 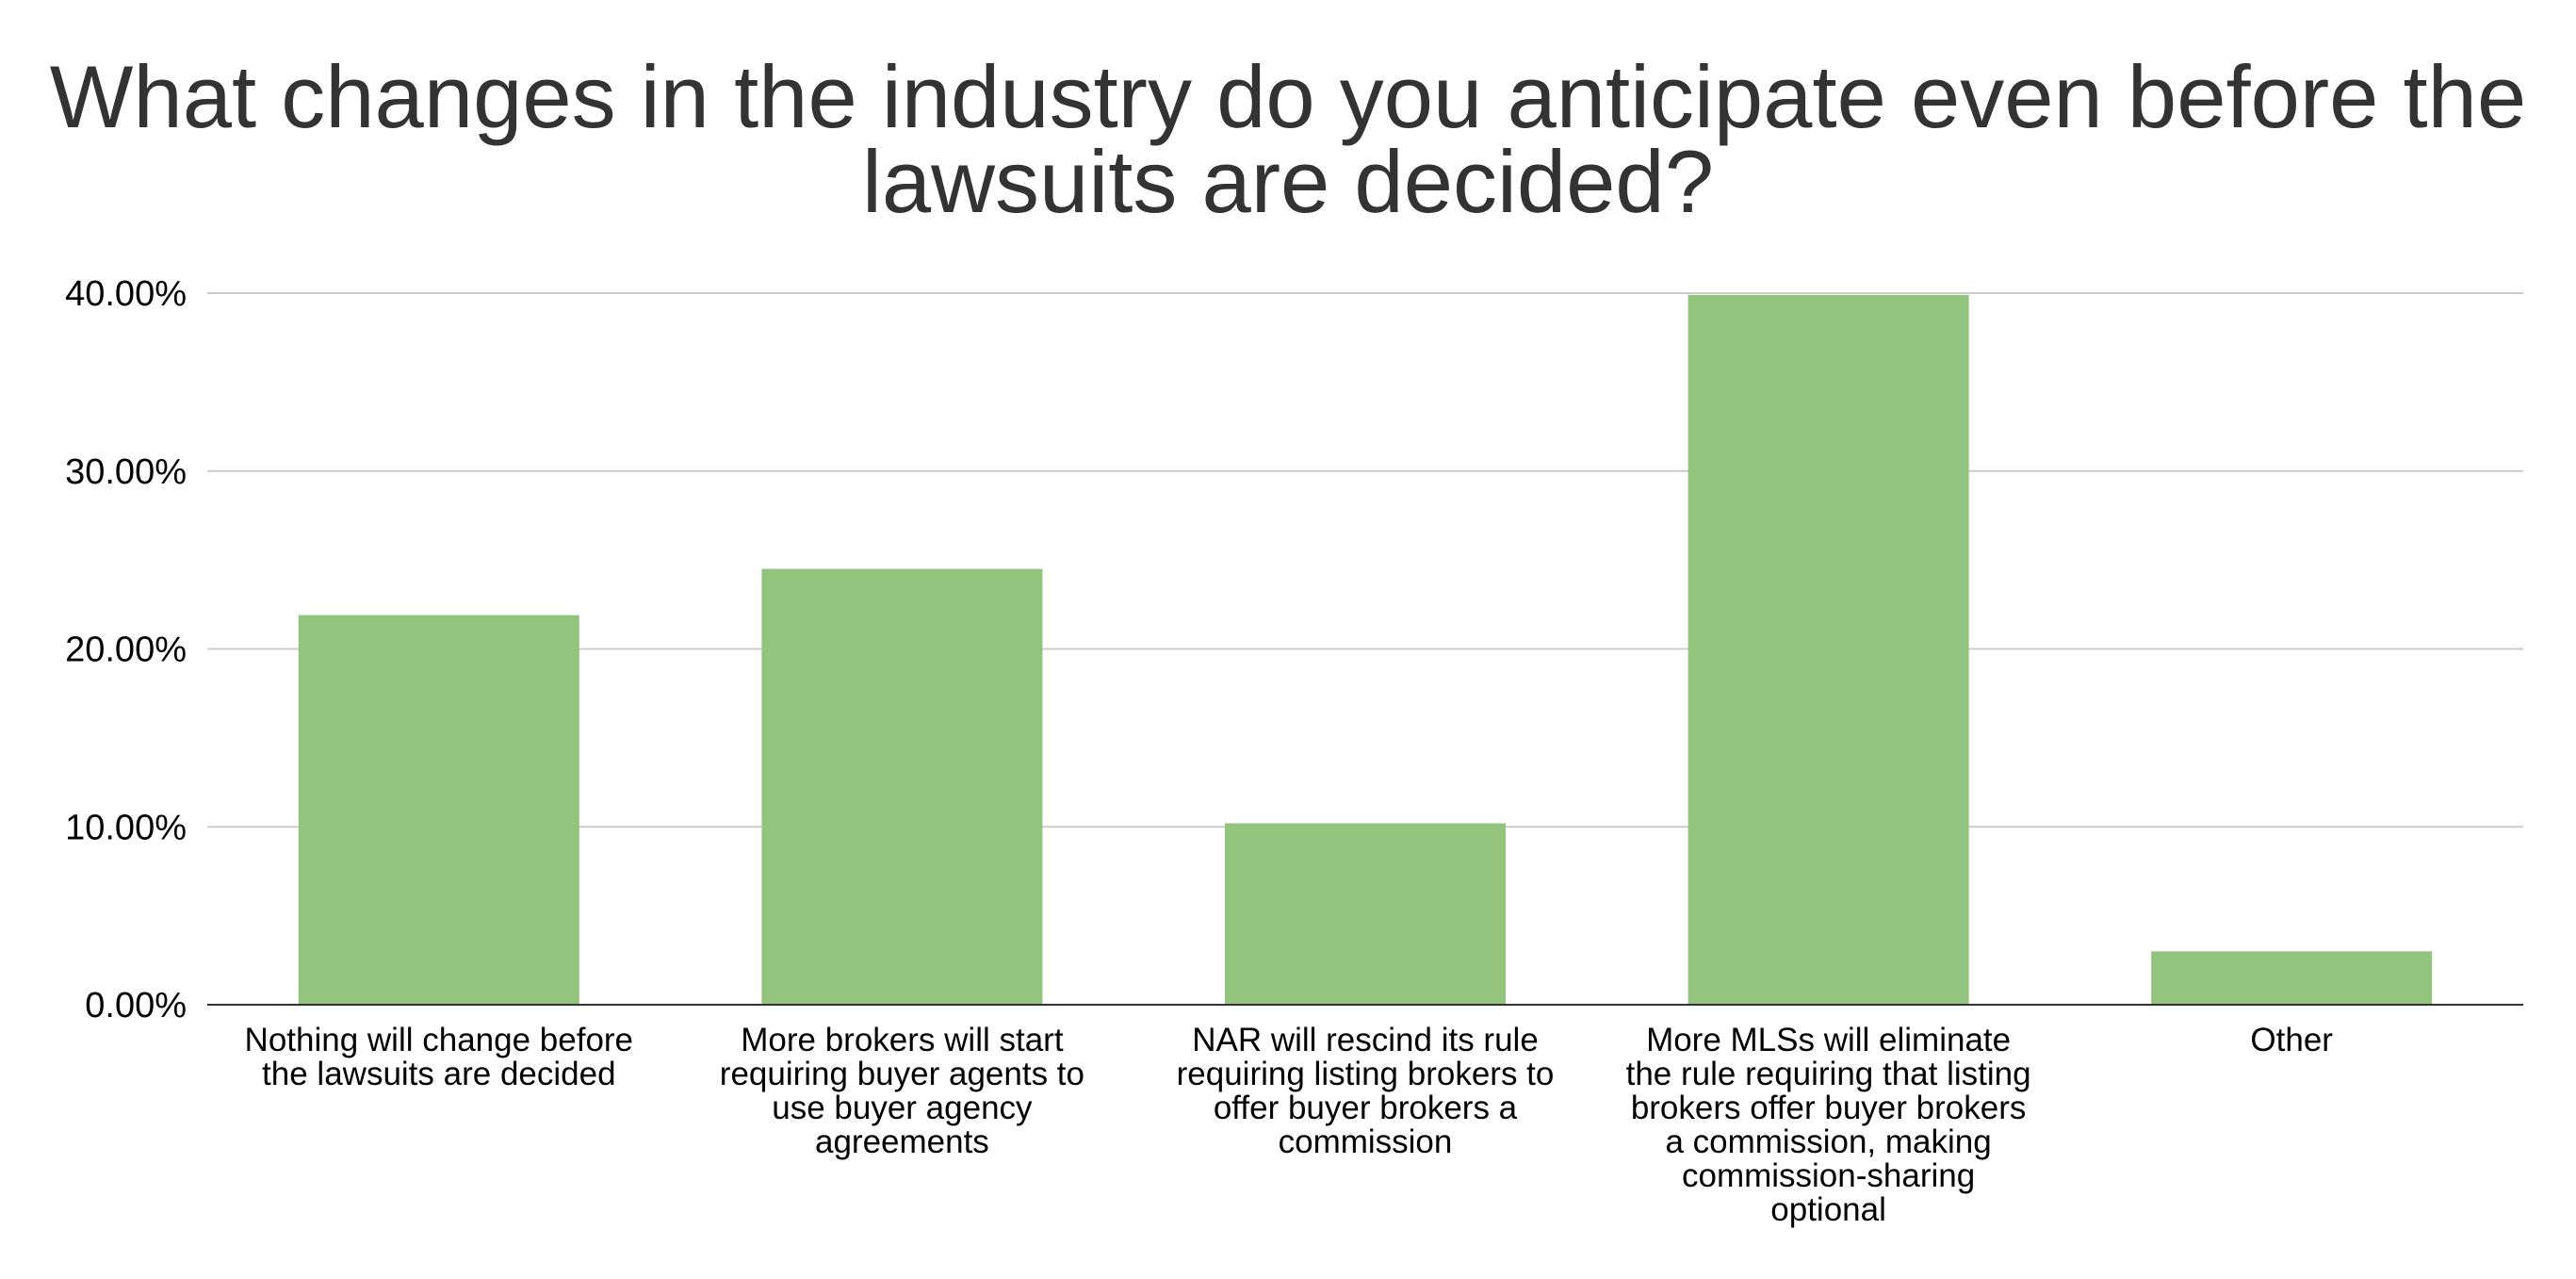 I want to click on y-tick-label: 10.00%, so click(x=126, y=827).